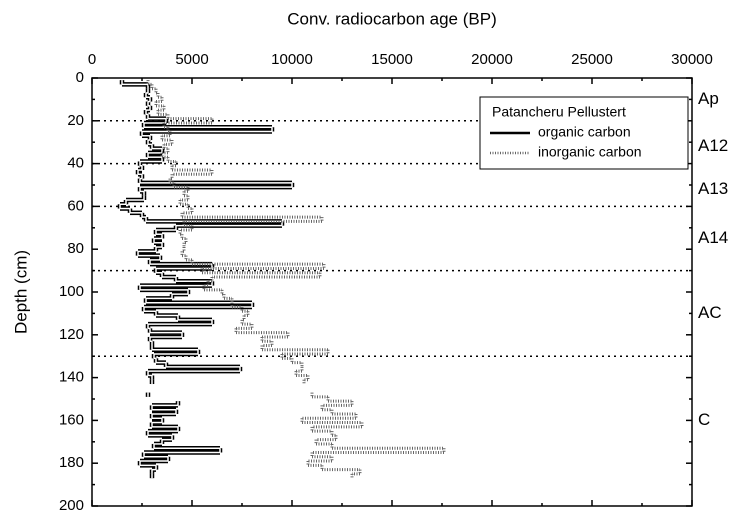 This screenshot has width=736, height=516. I want to click on legend-label: inorganic carbon, so click(590, 152).